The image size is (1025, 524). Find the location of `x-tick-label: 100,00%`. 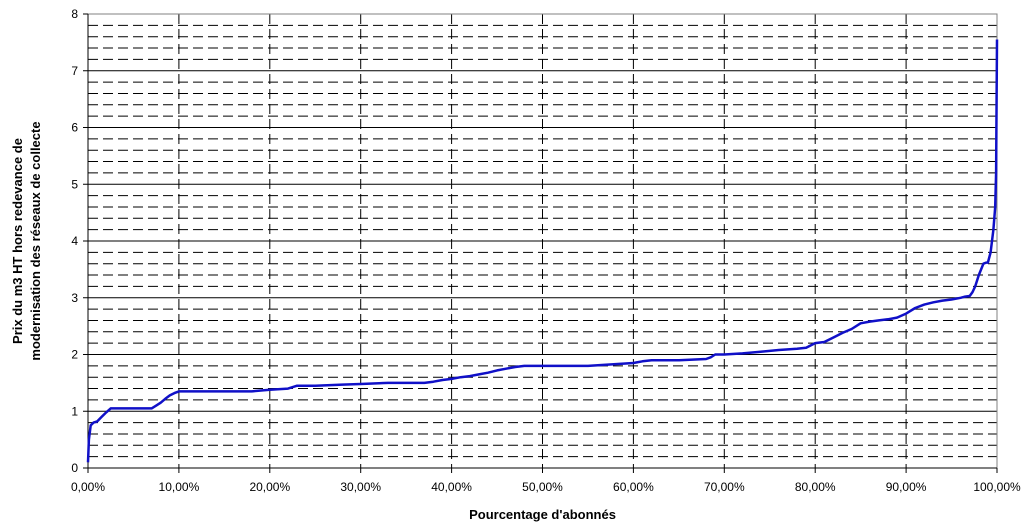

x-tick-label: 100,00% is located at coordinates (997, 487).